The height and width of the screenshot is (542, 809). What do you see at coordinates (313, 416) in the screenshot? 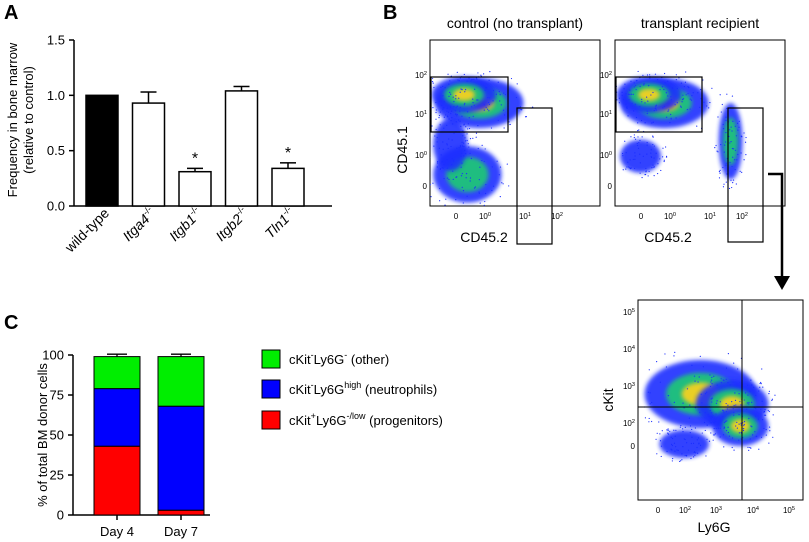
I see `legend-superscript: +` at bounding box center [313, 416].